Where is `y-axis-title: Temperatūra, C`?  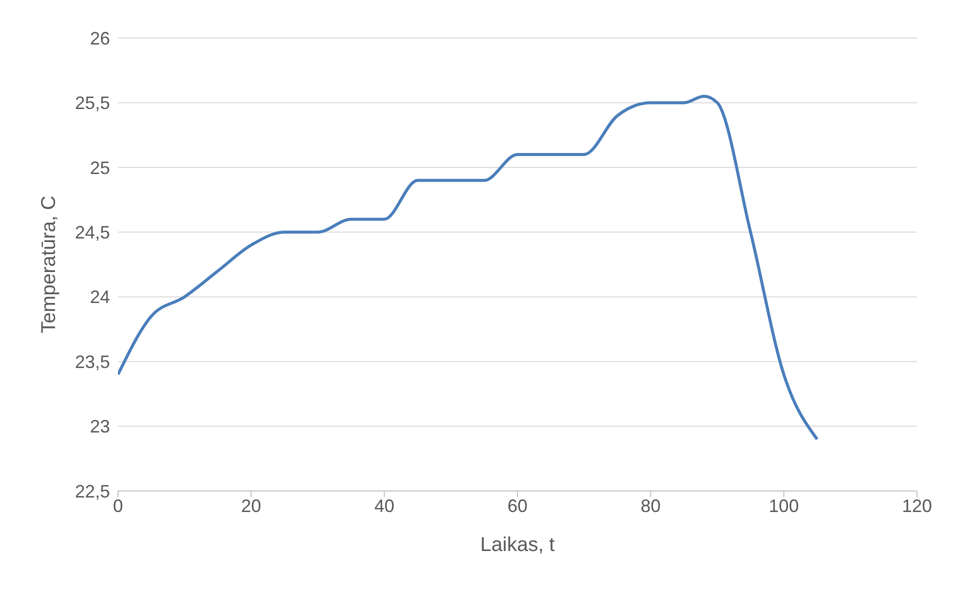
y-axis-title: Temperatūra, C is located at coordinates (49, 265).